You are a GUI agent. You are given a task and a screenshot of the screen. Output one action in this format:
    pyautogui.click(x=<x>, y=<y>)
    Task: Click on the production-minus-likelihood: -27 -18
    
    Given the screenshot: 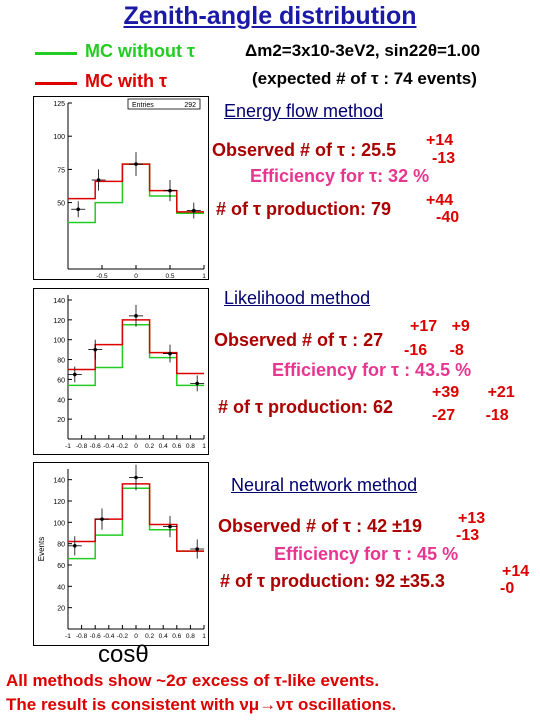 What is the action you would take?
    pyautogui.click(x=470, y=415)
    